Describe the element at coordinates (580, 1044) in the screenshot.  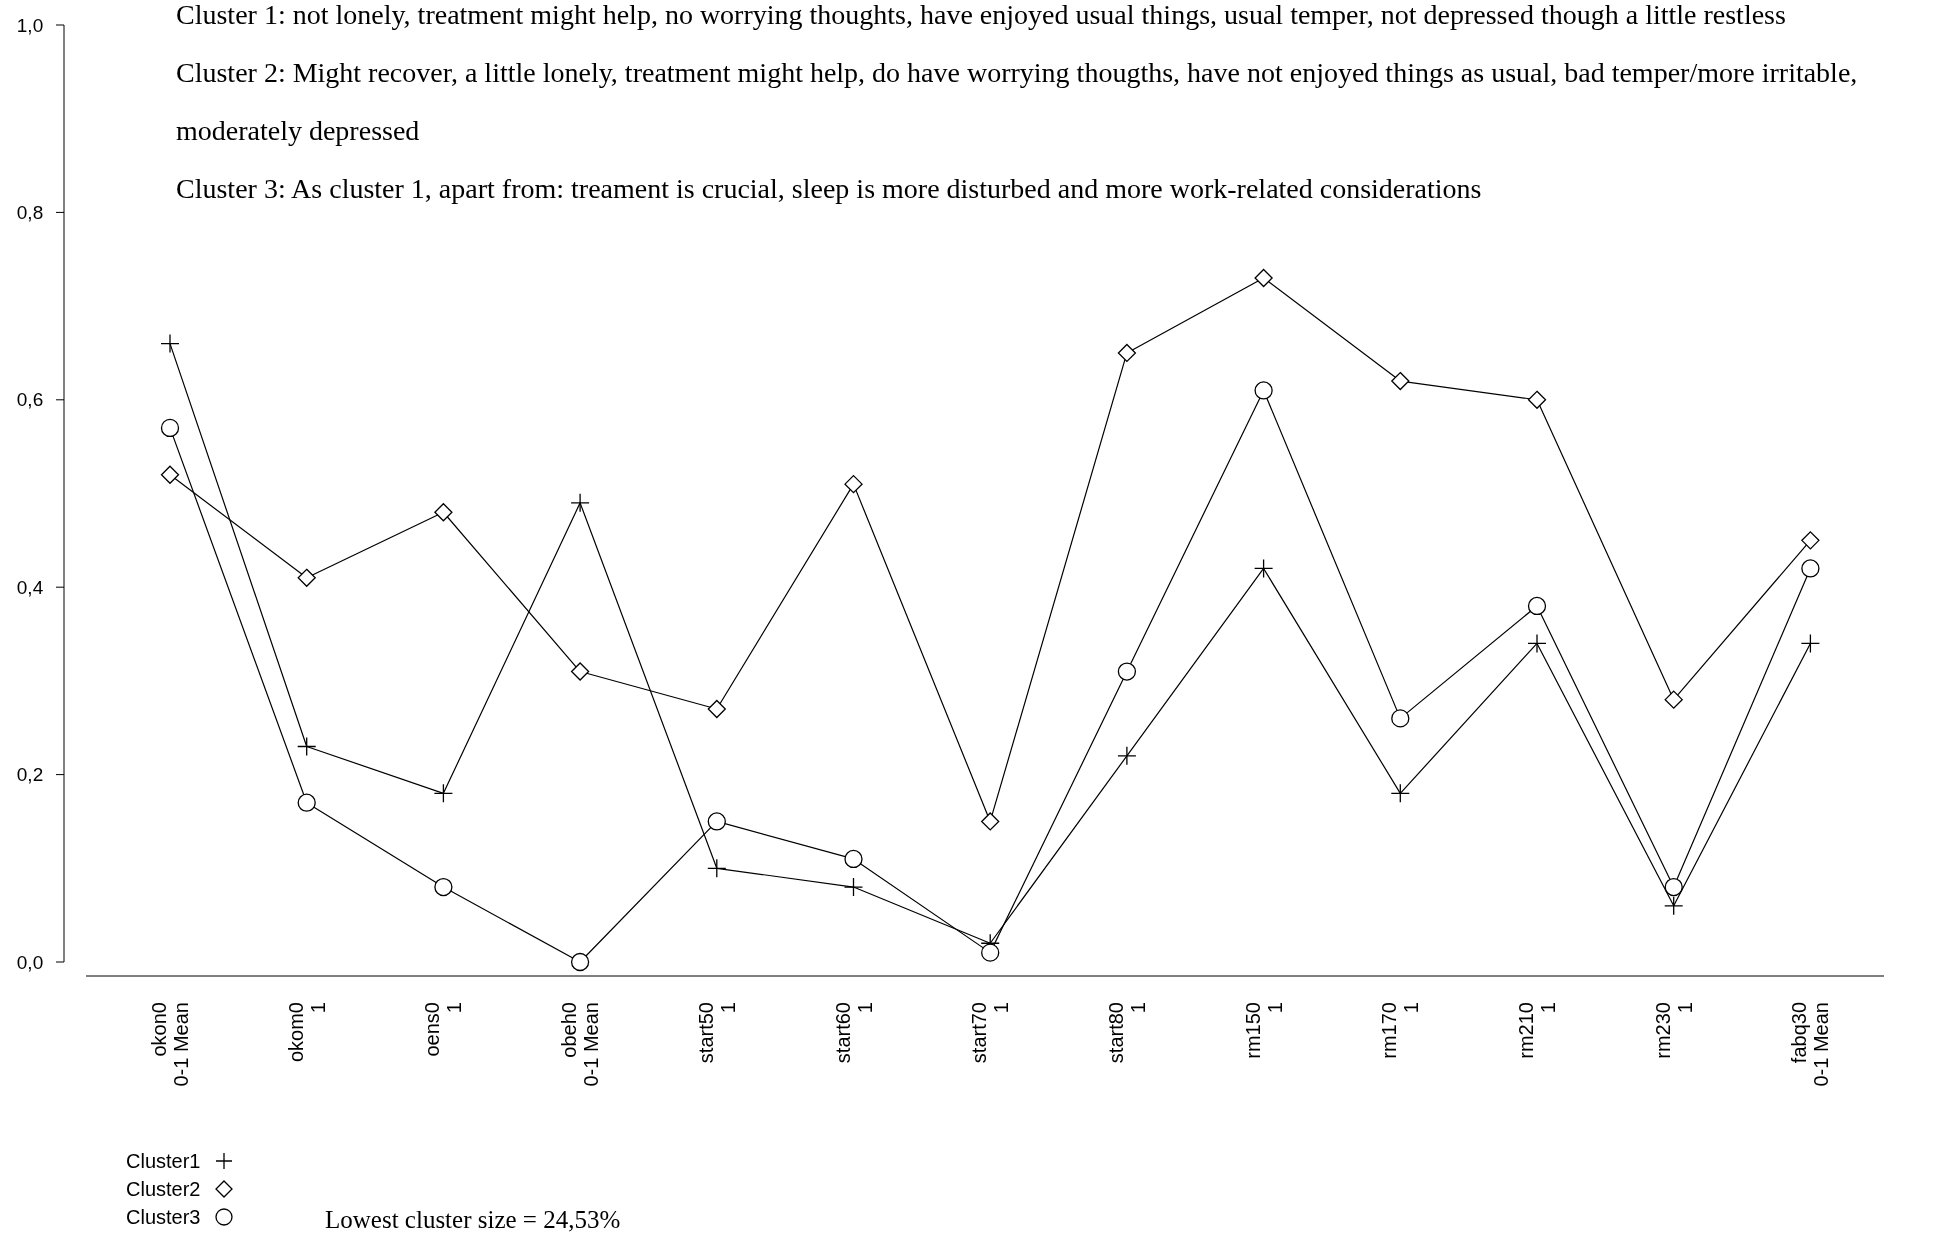
I see `x-tick-label: obeh0 0-1 Mean` at that location.